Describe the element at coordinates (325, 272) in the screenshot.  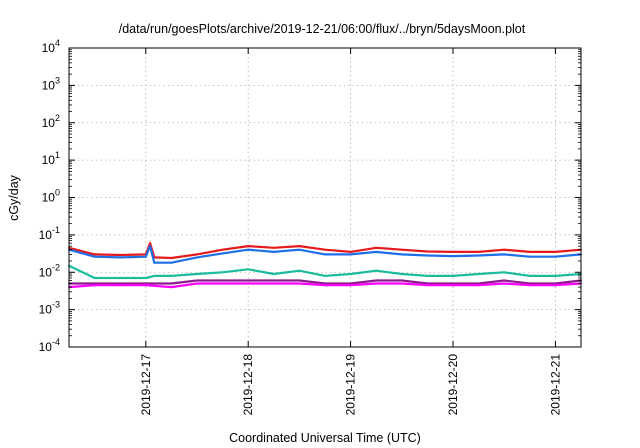
I see `series-line` at that location.